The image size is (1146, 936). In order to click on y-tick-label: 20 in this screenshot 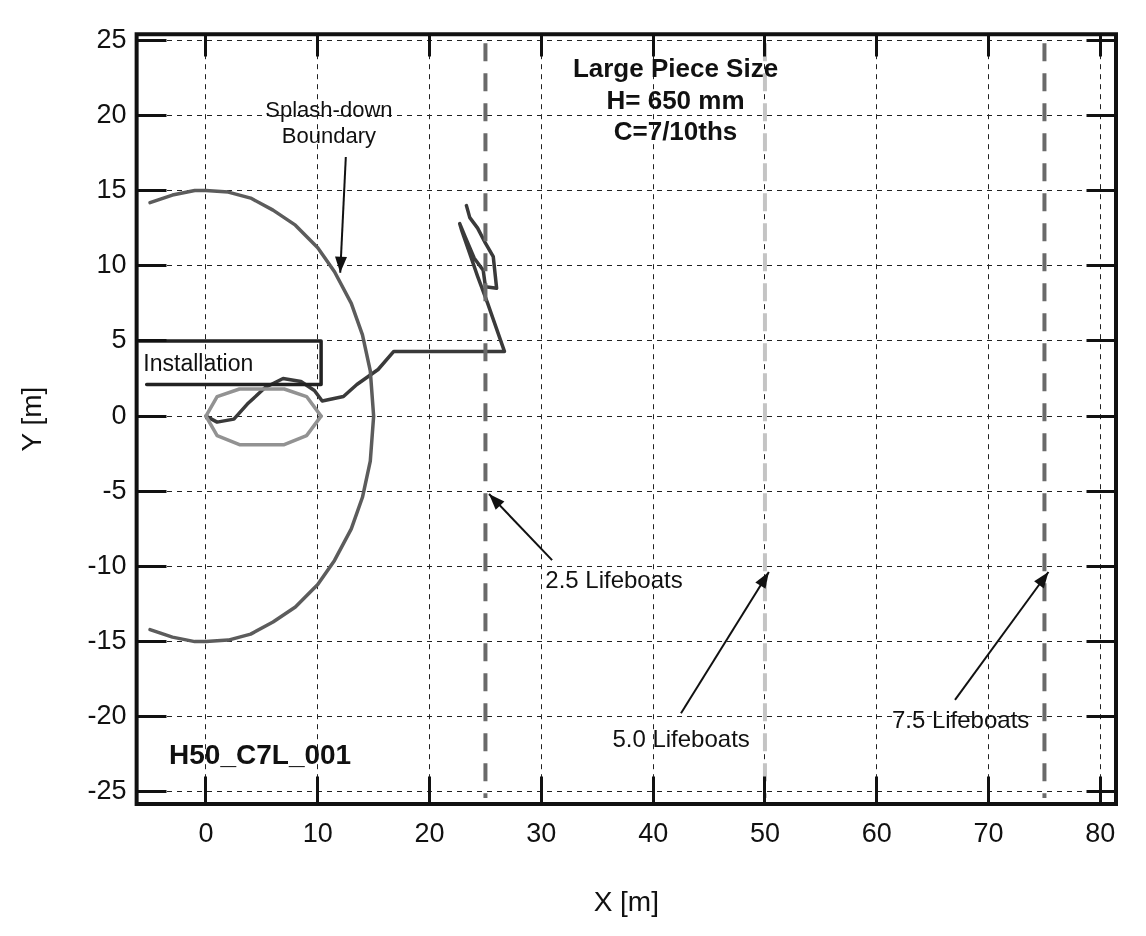, I will do `click(111, 113)`.